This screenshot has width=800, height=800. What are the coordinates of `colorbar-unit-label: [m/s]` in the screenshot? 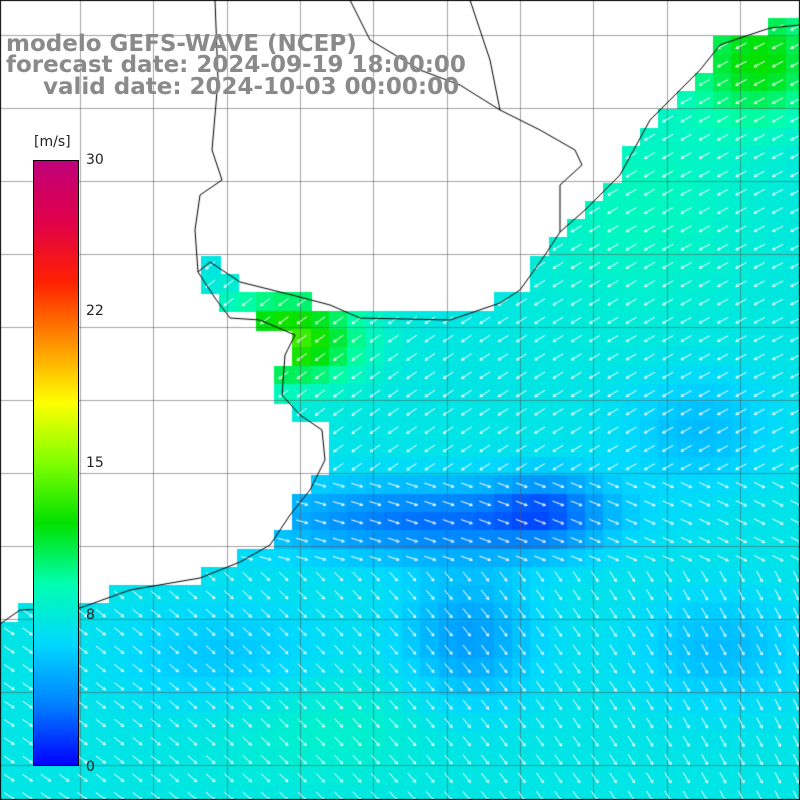 It's located at (52, 142).